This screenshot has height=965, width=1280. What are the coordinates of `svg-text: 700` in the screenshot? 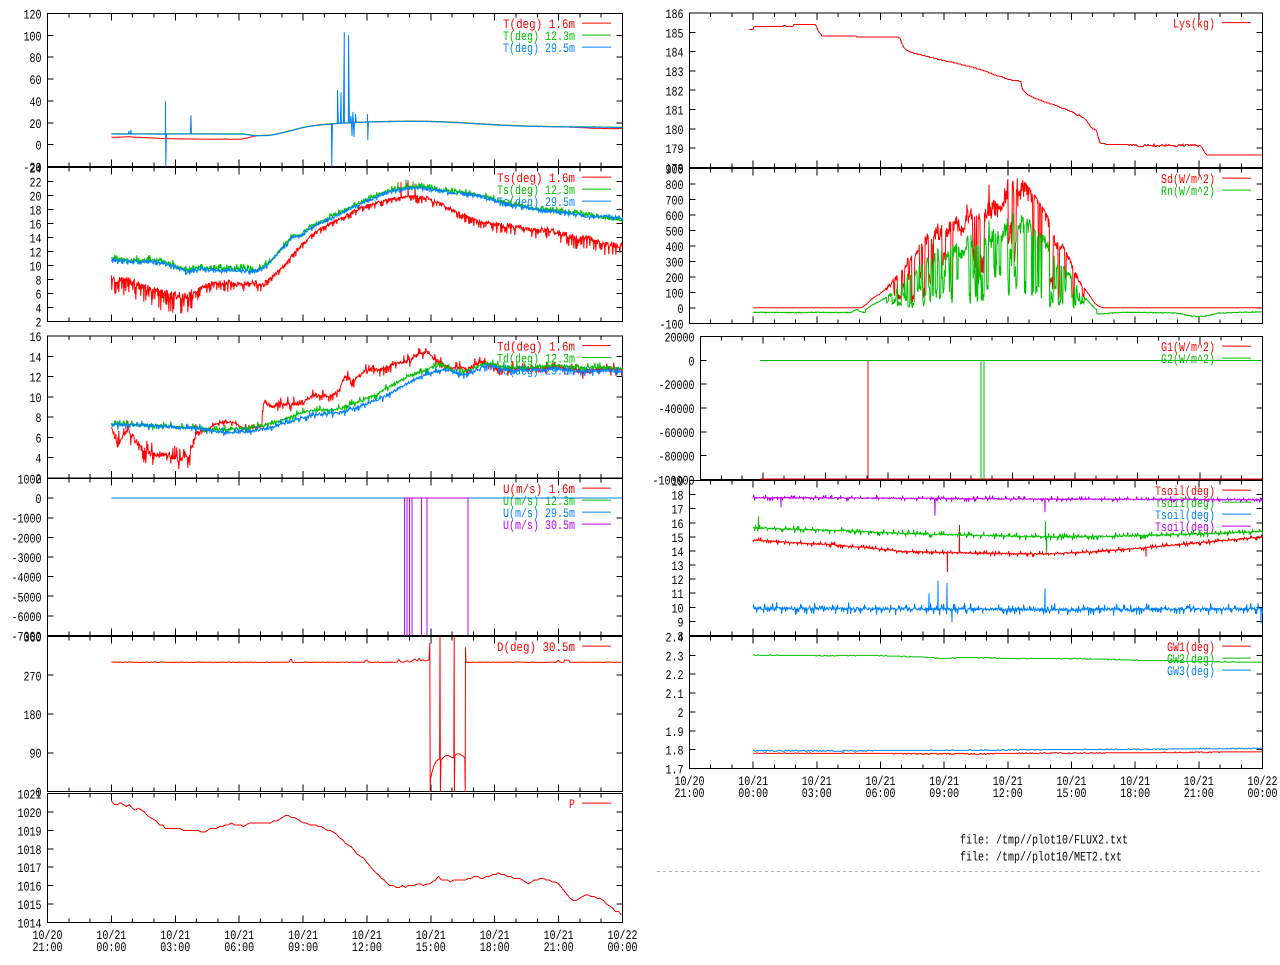 It's located at (675, 201).